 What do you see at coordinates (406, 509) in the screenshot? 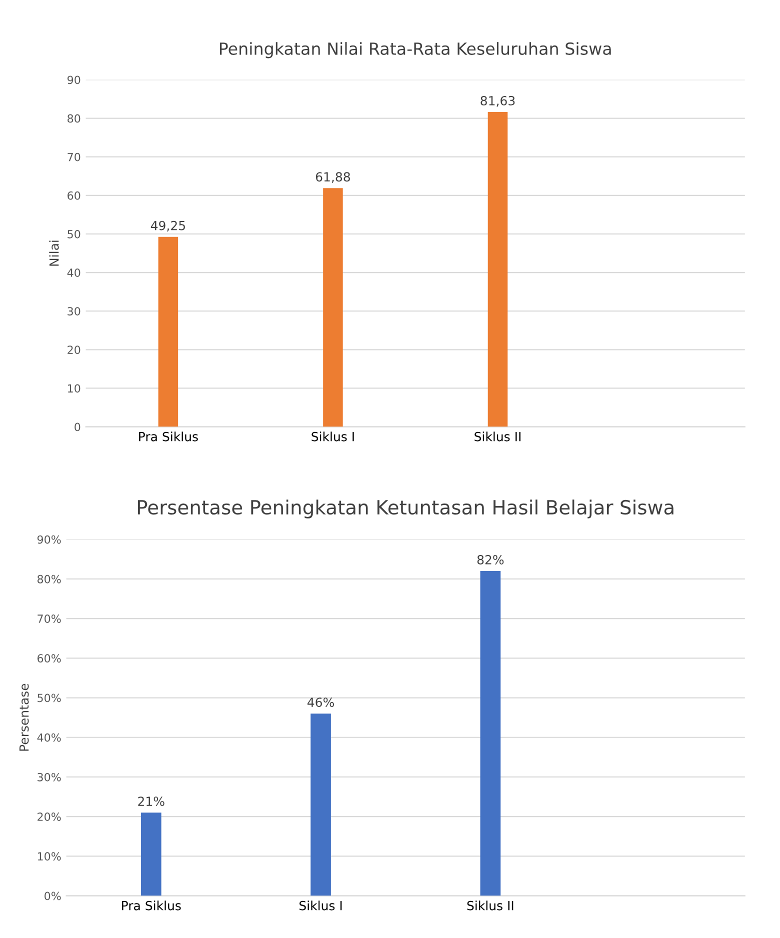
I see `chart-title: Persentase Peningkatan Ketuntasan Hasil Belajar Siswa` at bounding box center [406, 509].